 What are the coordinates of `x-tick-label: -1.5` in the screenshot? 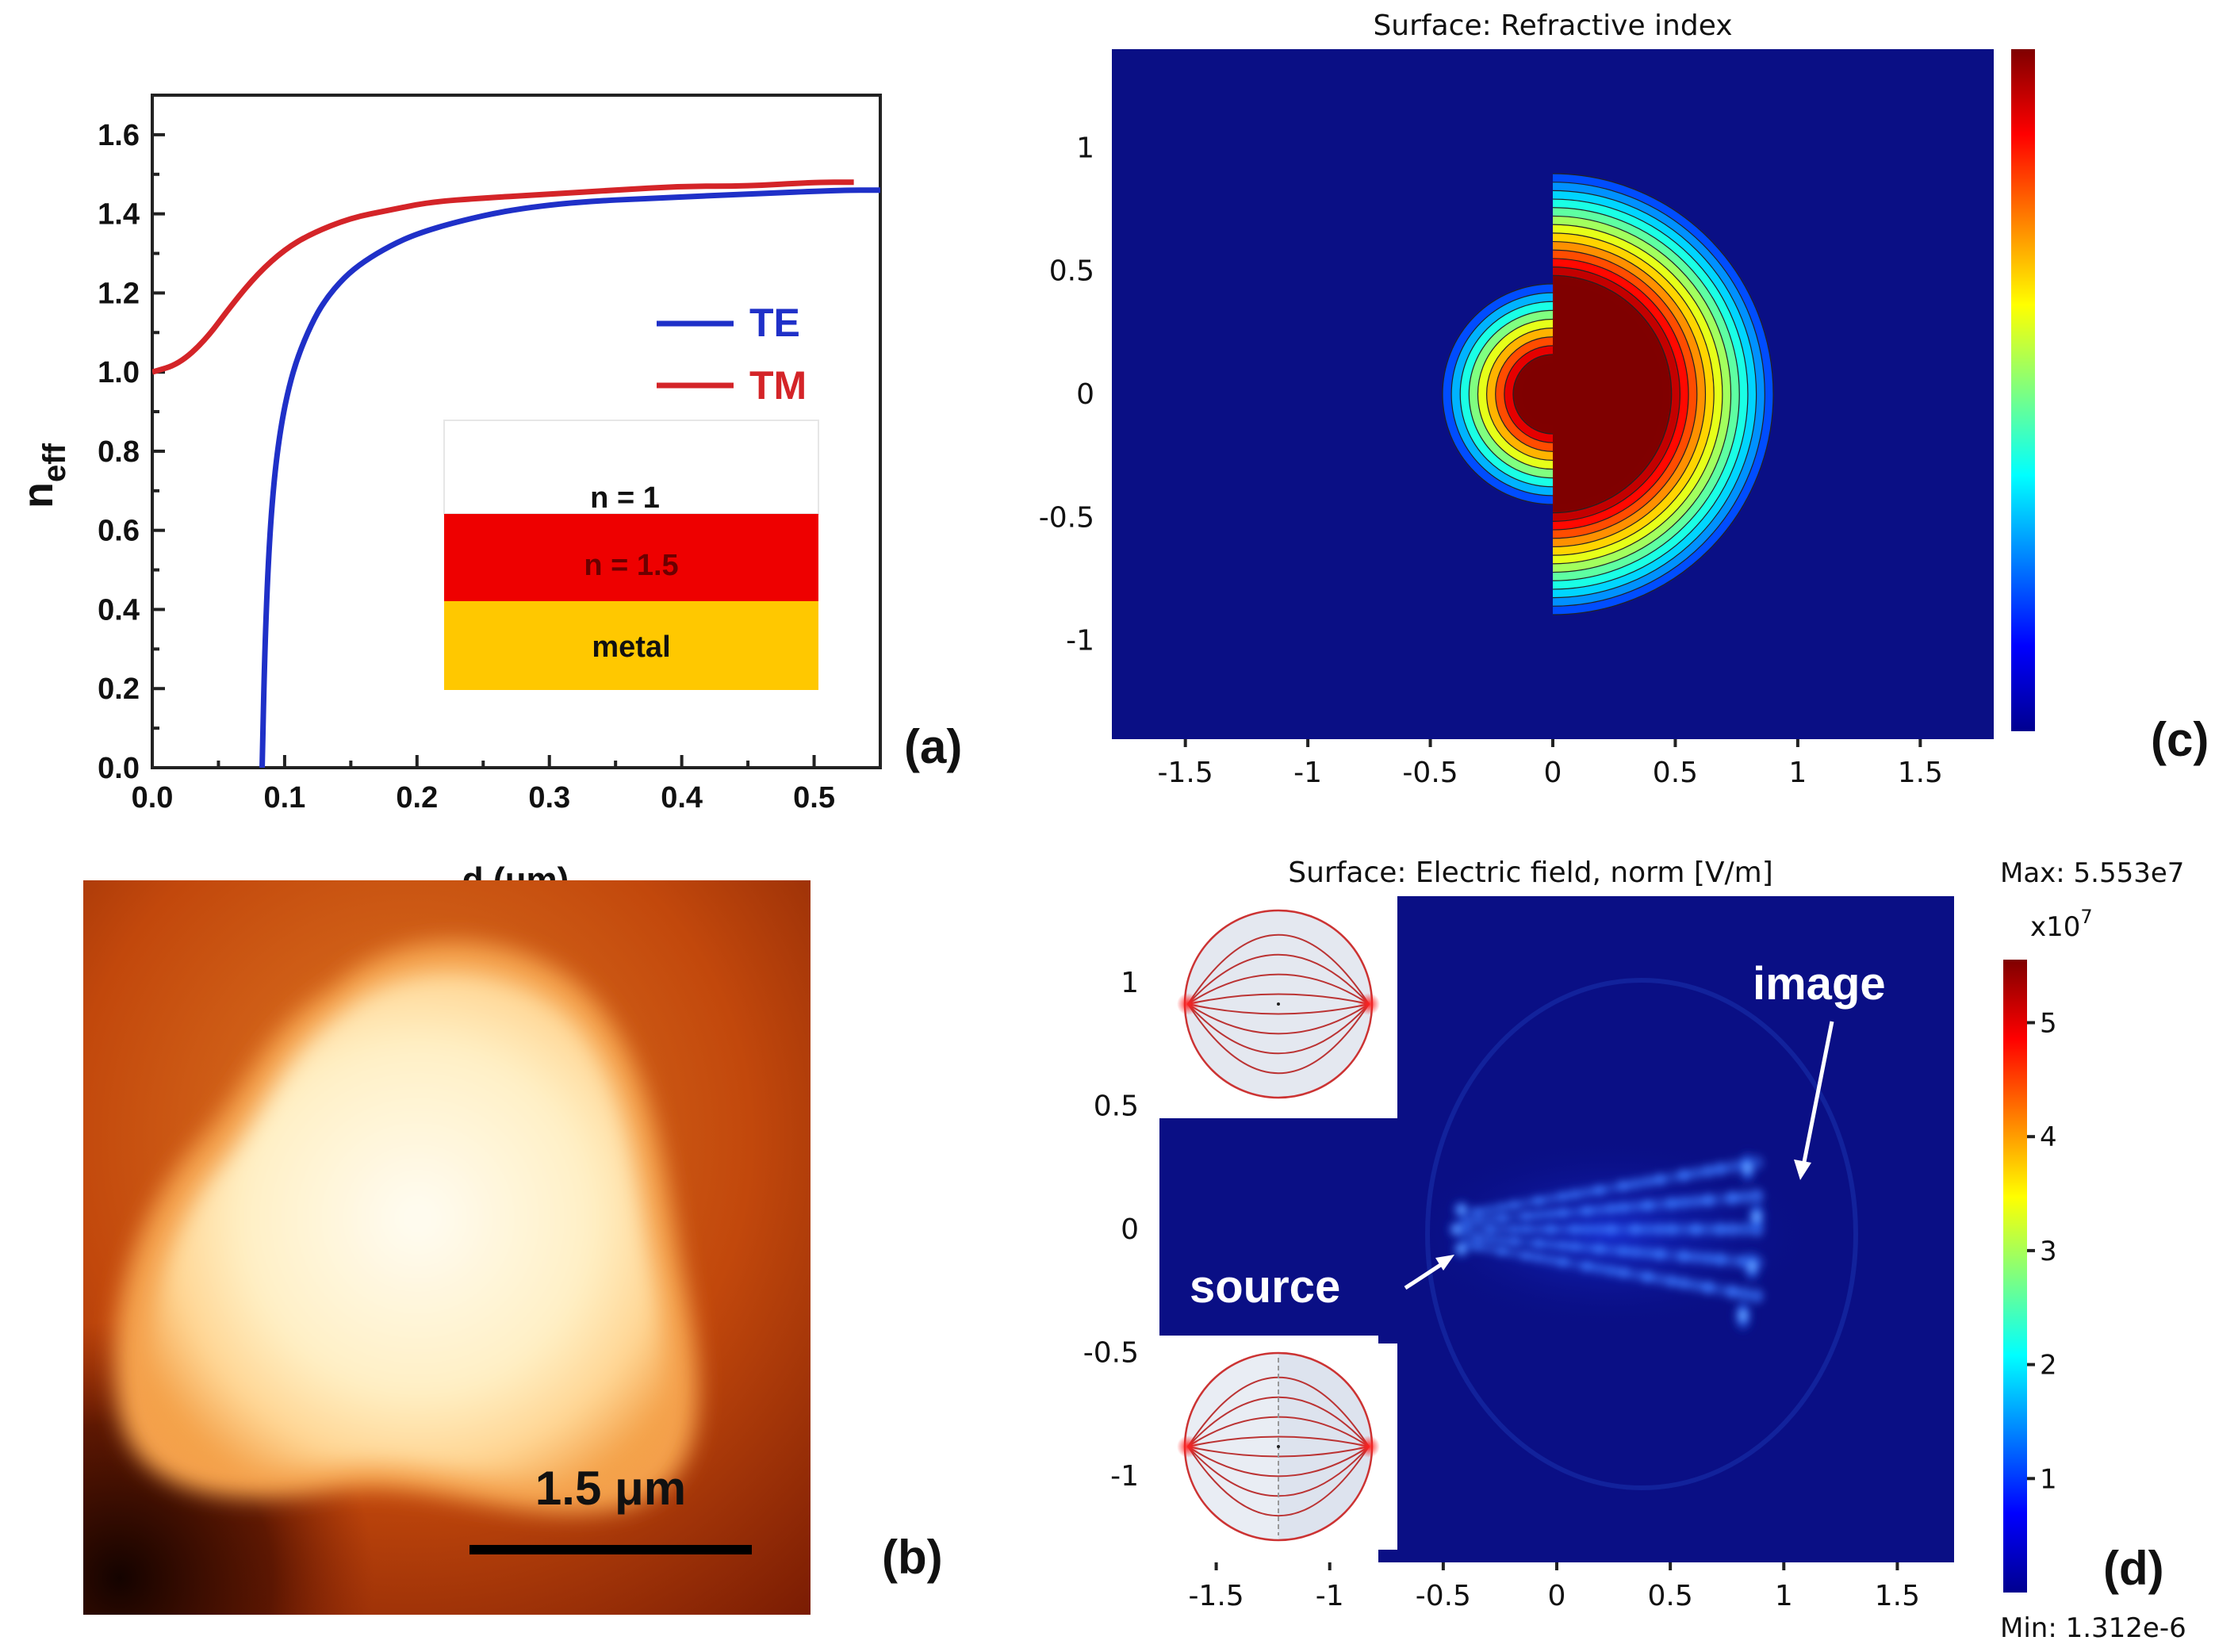 It's located at (1216, 1596).